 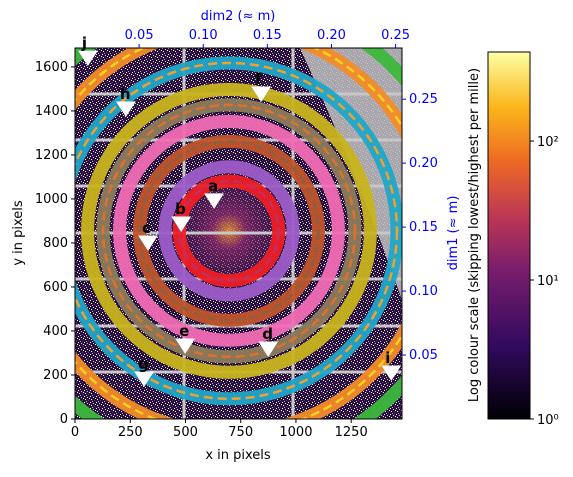 I want to click on annotation-label: d, so click(x=267, y=334).